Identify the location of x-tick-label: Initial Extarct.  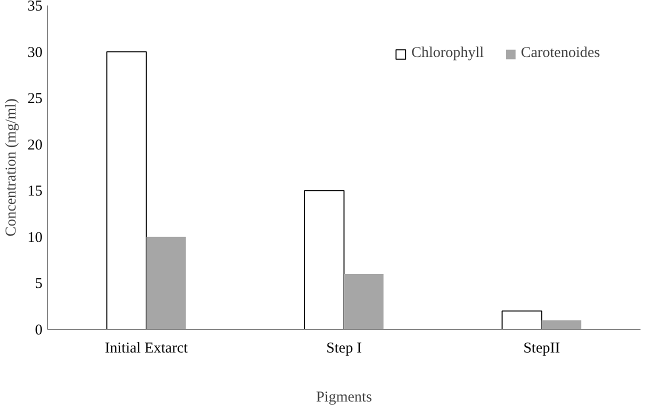
(146, 348).